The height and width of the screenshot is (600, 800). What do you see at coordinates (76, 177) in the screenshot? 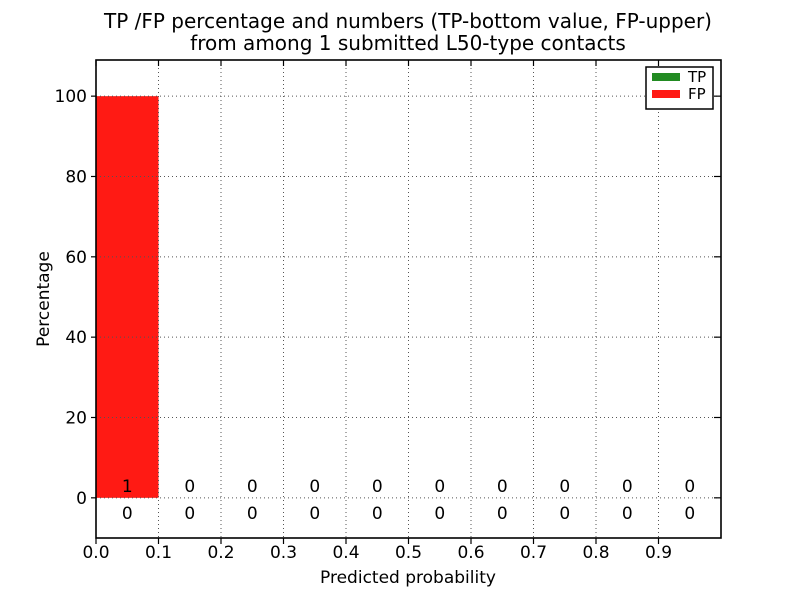
I see `y-tick-label-80: 80` at bounding box center [76, 177].